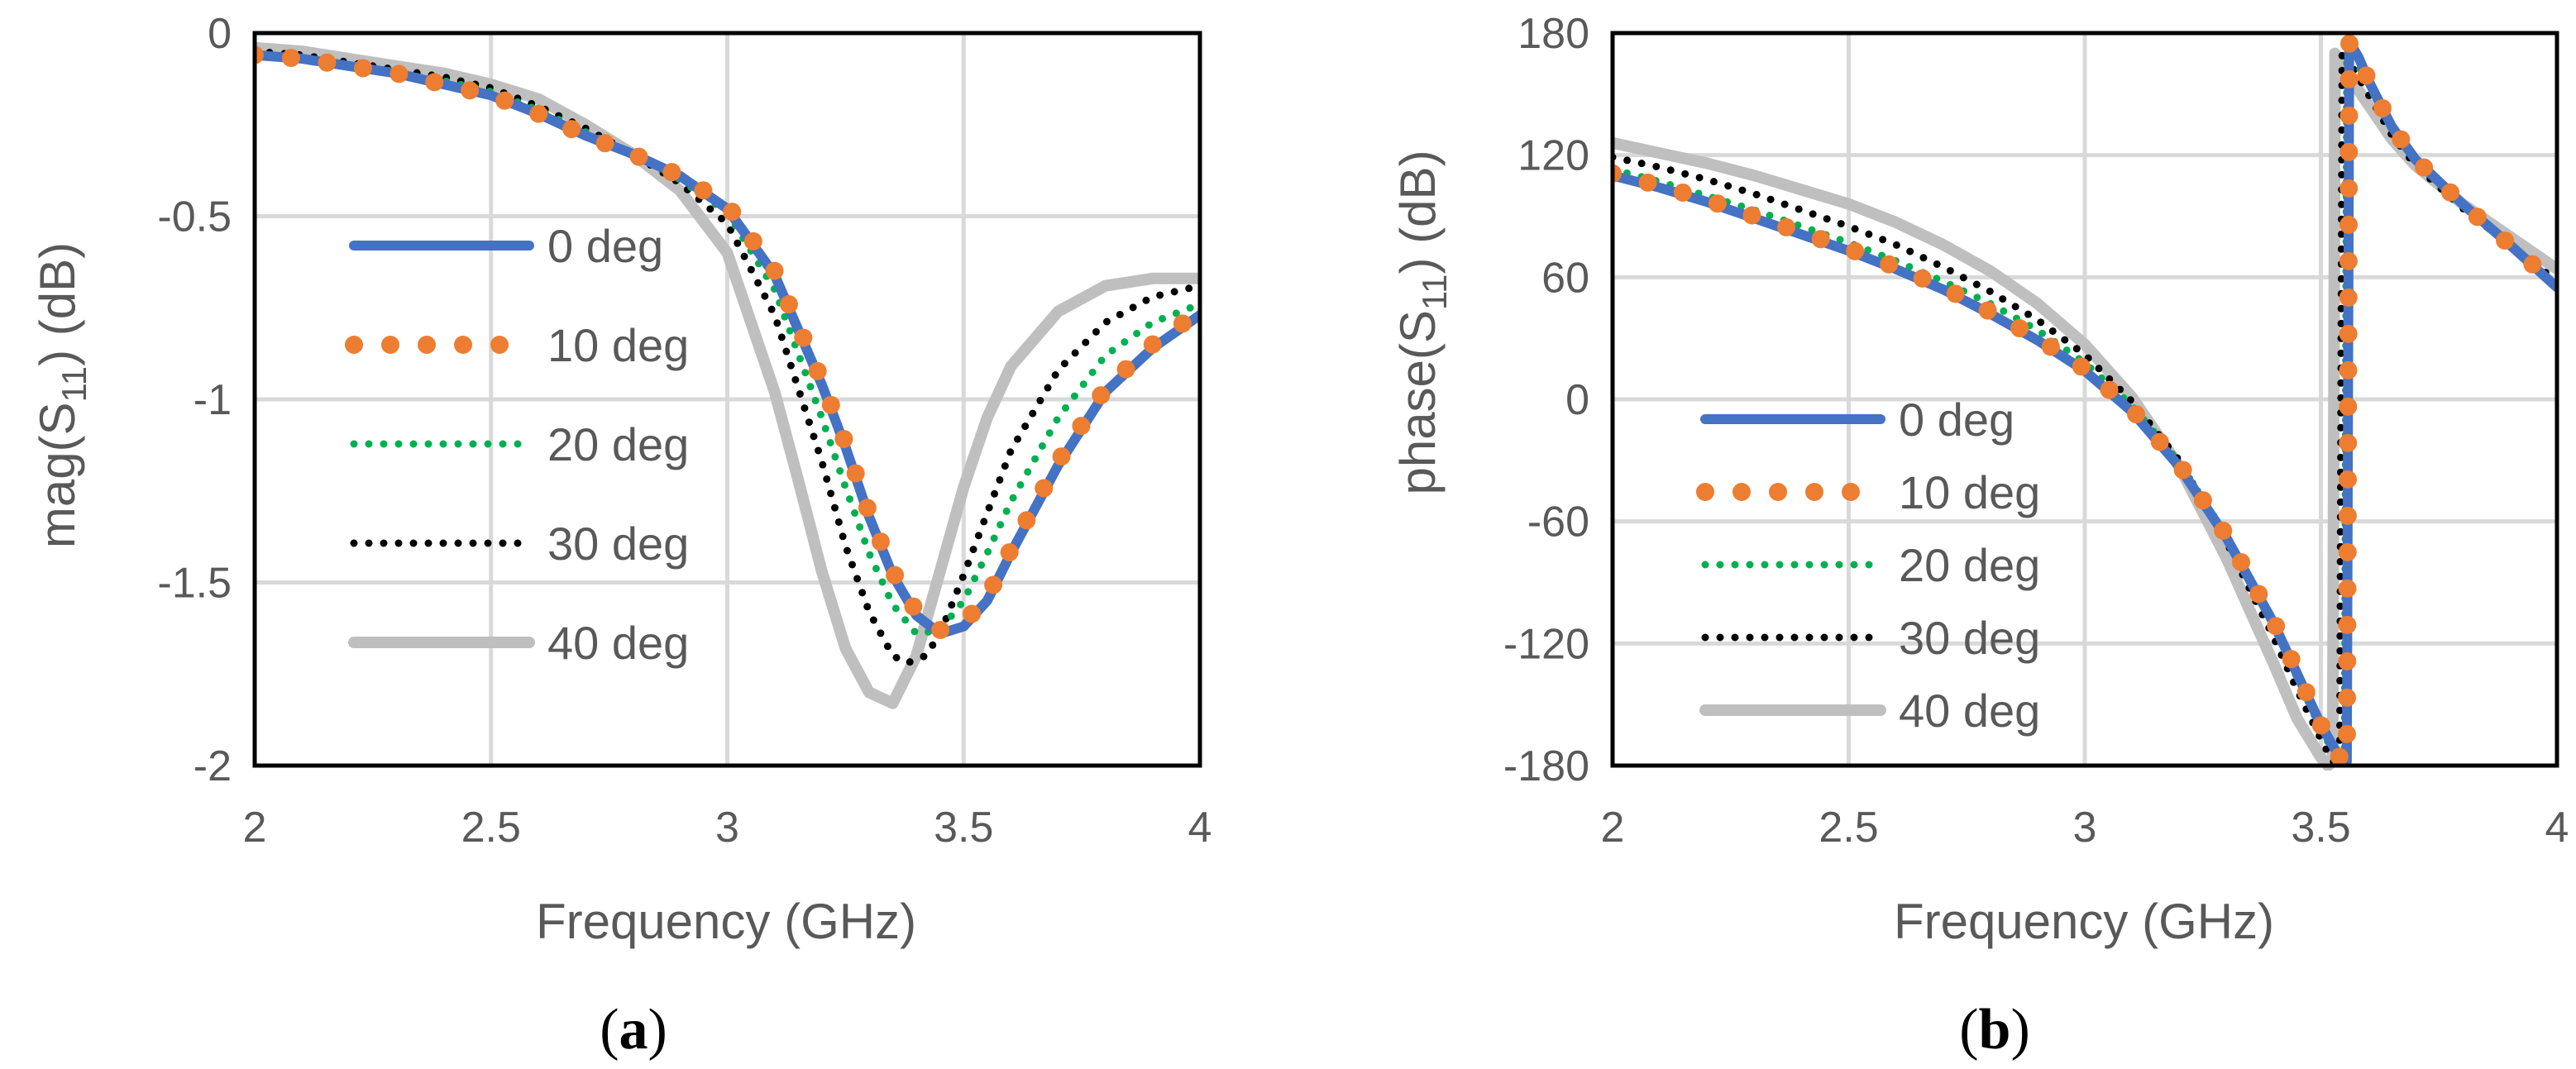  What do you see at coordinates (1613, 828) in the screenshot?
I see `panel-b-x-tick-label: 2` at bounding box center [1613, 828].